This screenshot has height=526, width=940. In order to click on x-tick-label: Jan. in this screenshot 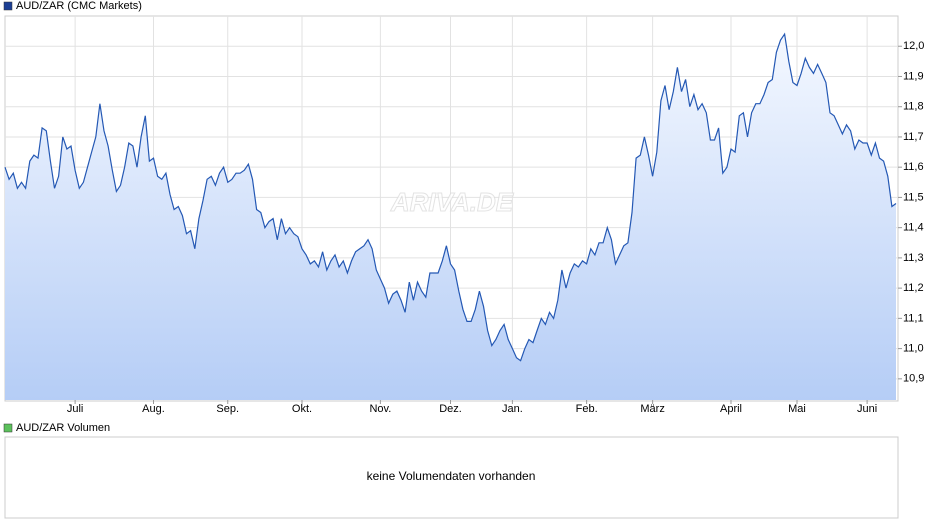, I will do `click(512, 409)`.